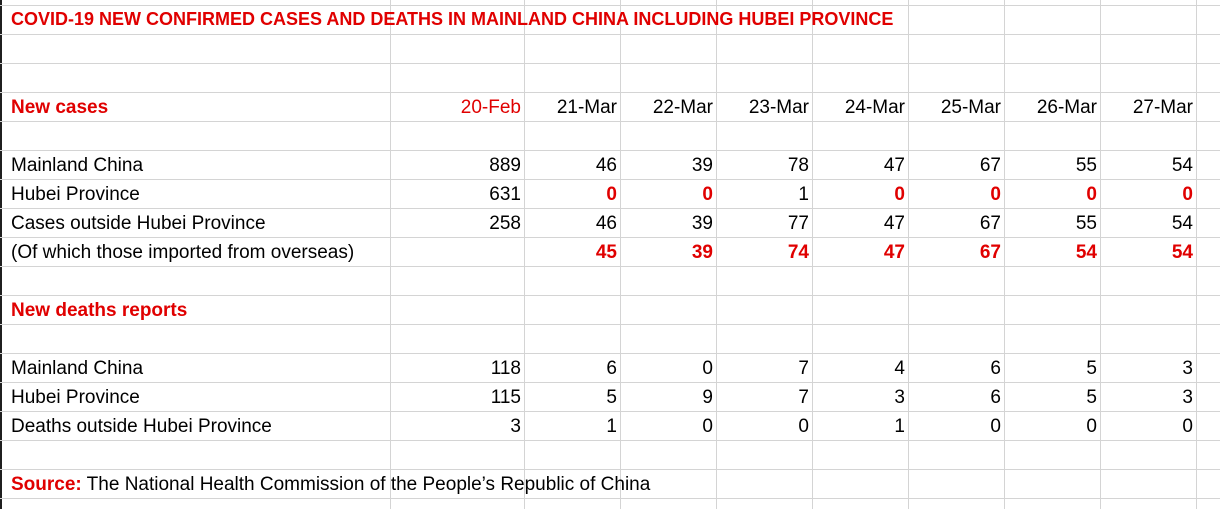 This screenshot has width=1220, height=509. Describe the element at coordinates (682, 107) in the screenshot. I see `date-header: 22-Mar` at that location.